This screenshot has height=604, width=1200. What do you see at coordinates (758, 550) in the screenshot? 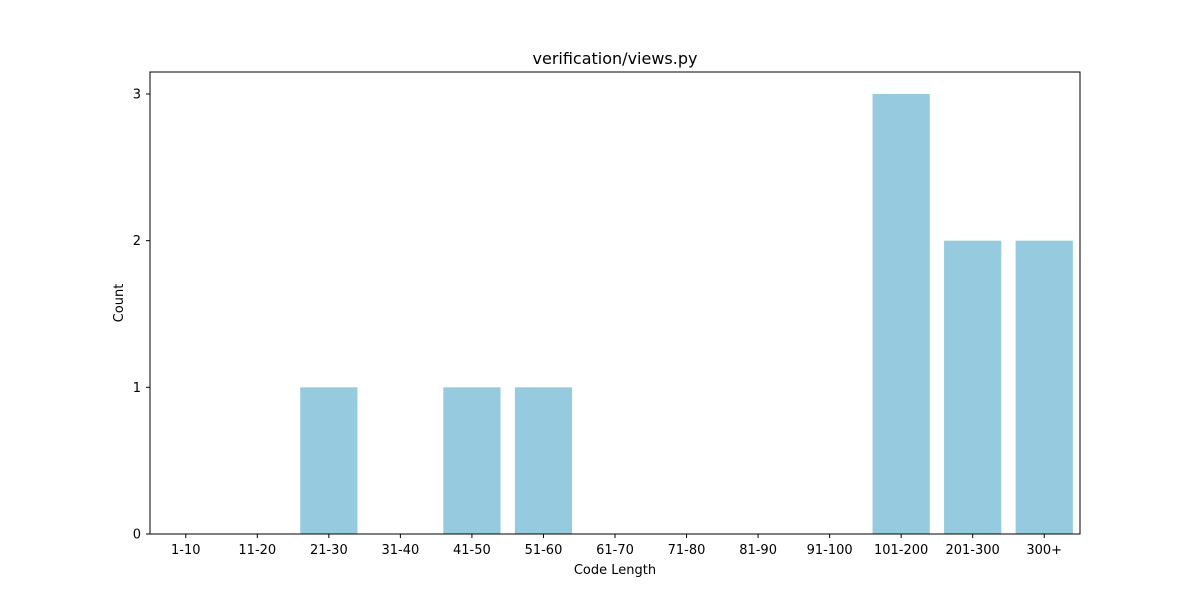
I see `x-tick-label: 81-90` at bounding box center [758, 550].